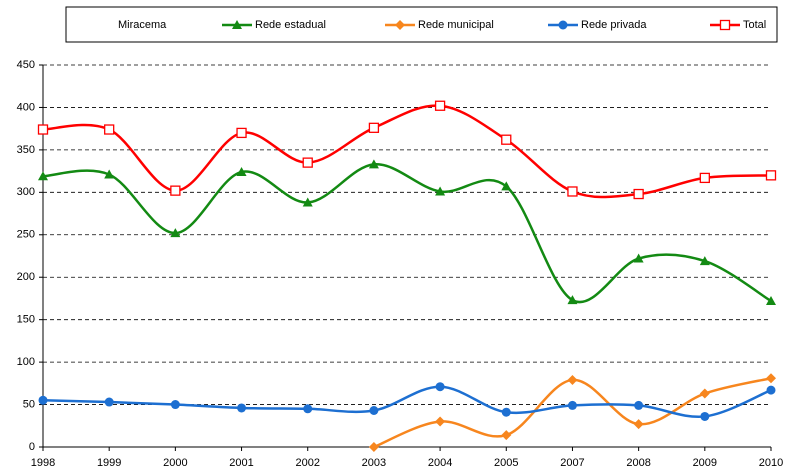  What do you see at coordinates (29, 404) in the screenshot?
I see `y-tick-label: 50` at bounding box center [29, 404].